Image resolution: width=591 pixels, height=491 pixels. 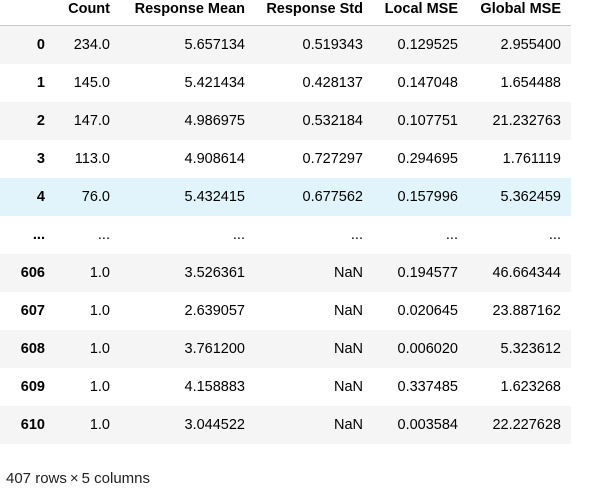 What do you see at coordinates (40, 83) in the screenshot?
I see `row-index: 1` at bounding box center [40, 83].